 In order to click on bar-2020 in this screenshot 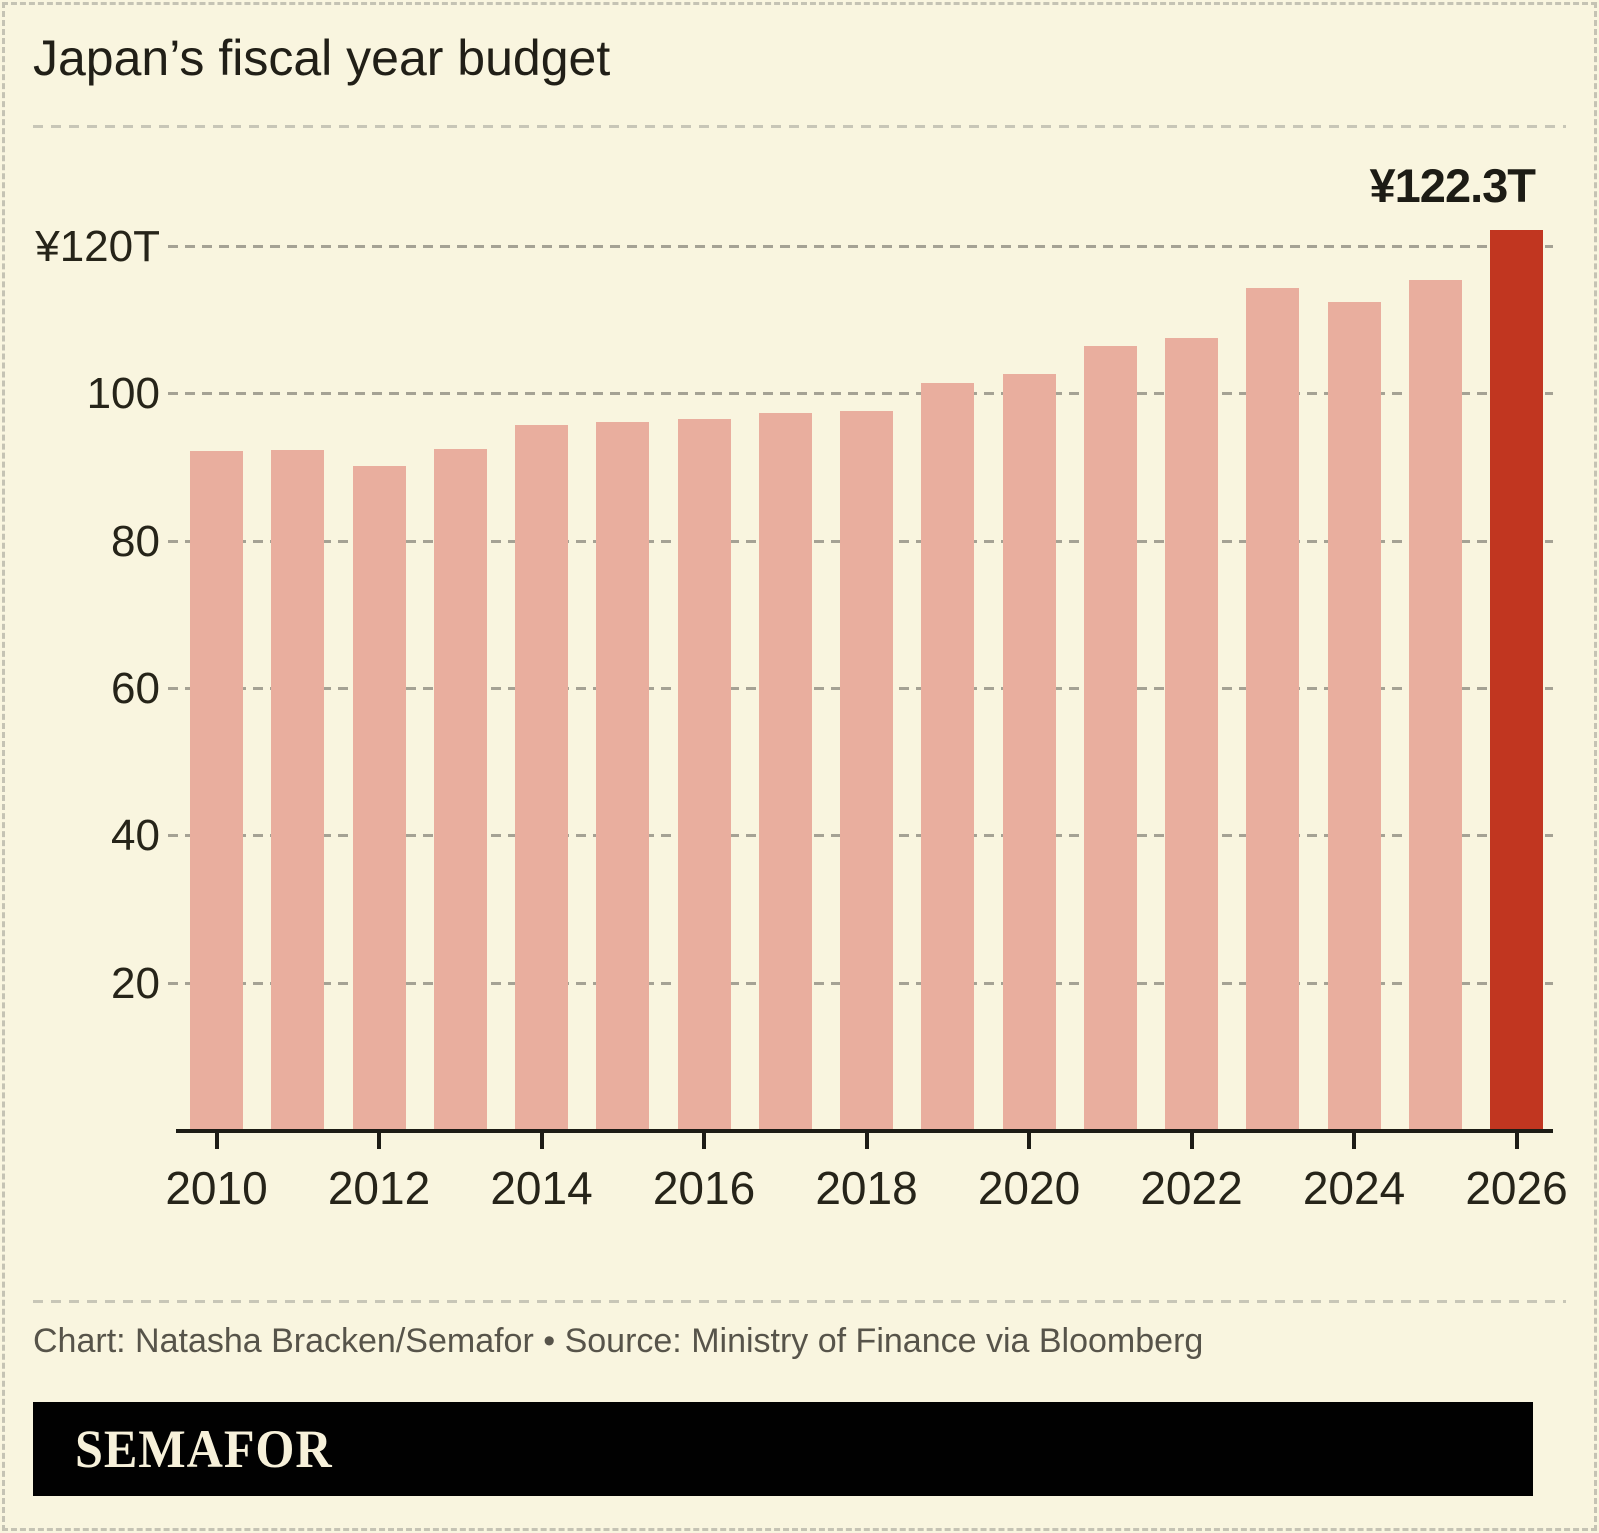, I will do `click(1029, 752)`.